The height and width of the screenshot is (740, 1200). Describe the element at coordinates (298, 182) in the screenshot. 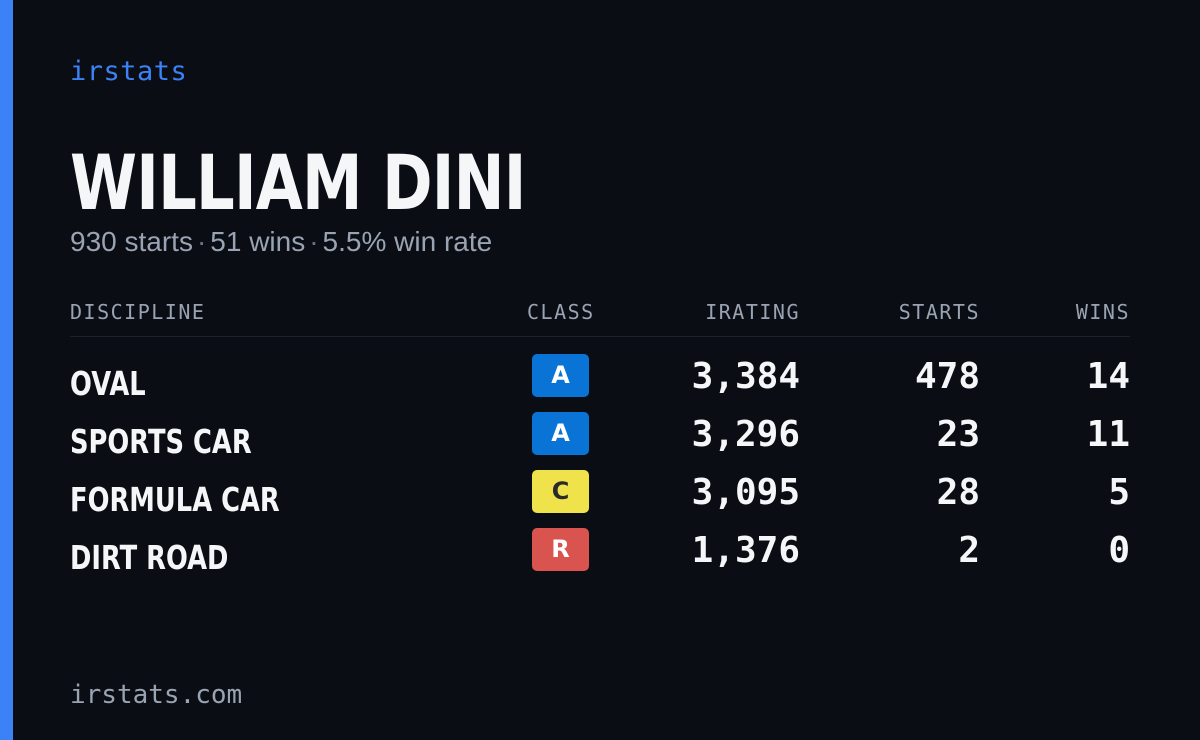

I see `driver-name: WILLIAM DINI` at that location.